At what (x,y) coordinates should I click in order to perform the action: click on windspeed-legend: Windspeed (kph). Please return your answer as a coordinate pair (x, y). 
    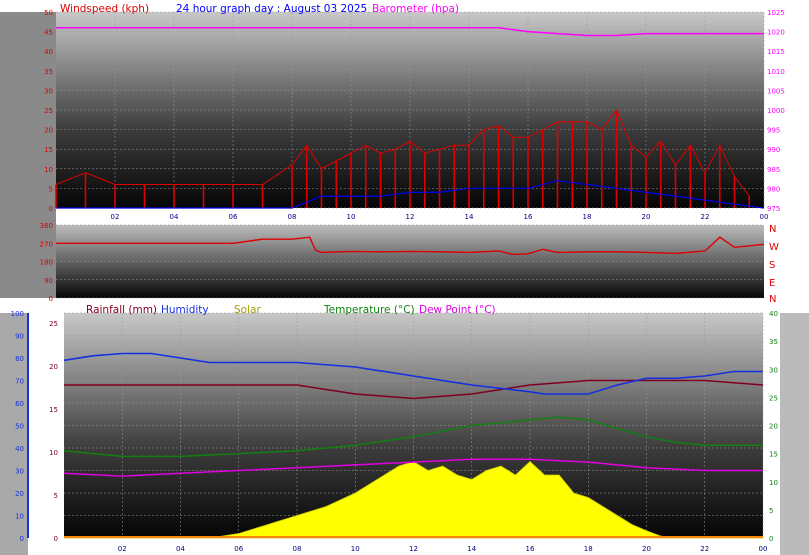
    Looking at the image, I should click on (104, 9).